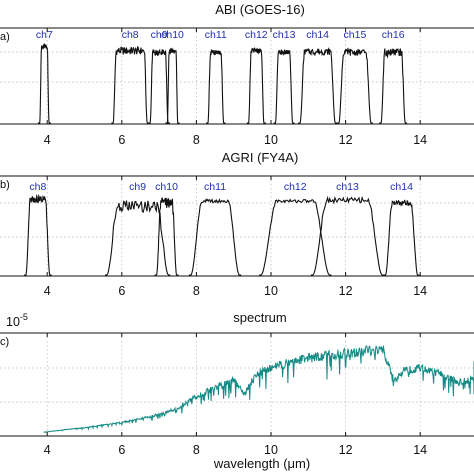 Image resolution: width=474 pixels, height=474 pixels. Describe the element at coordinates (355, 35) in the screenshot. I see `channel-label-ch15: ch15` at that location.